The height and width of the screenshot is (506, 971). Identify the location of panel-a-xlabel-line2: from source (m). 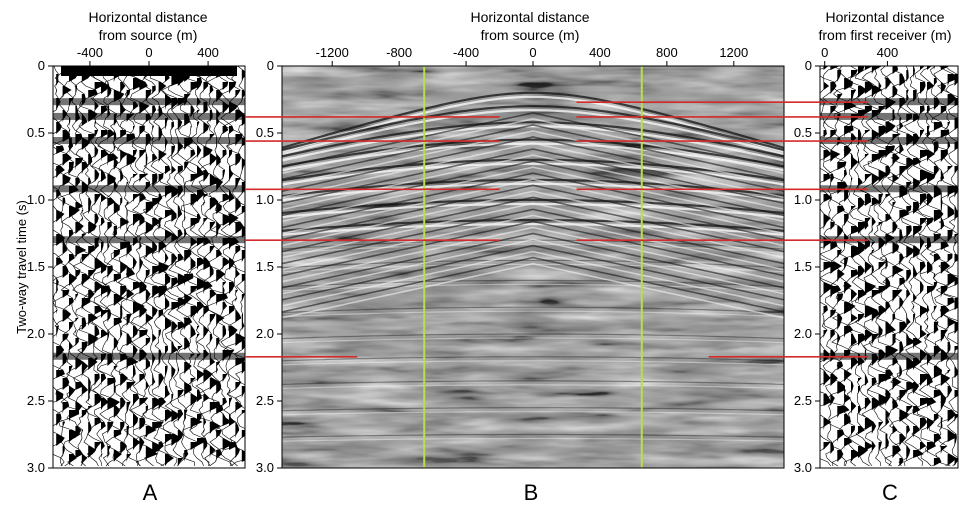
(148, 35).